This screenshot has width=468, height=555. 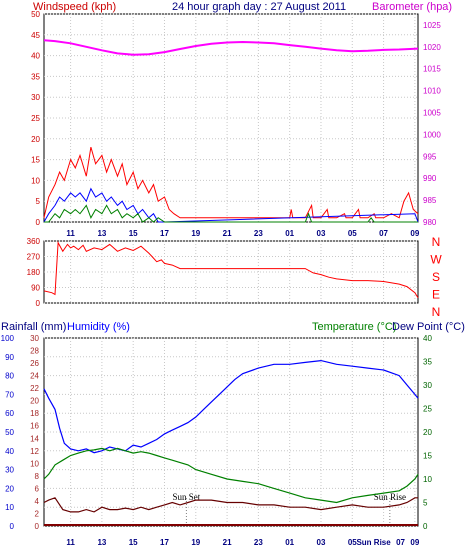 I want to click on direction-series, so click(x=231, y=269).